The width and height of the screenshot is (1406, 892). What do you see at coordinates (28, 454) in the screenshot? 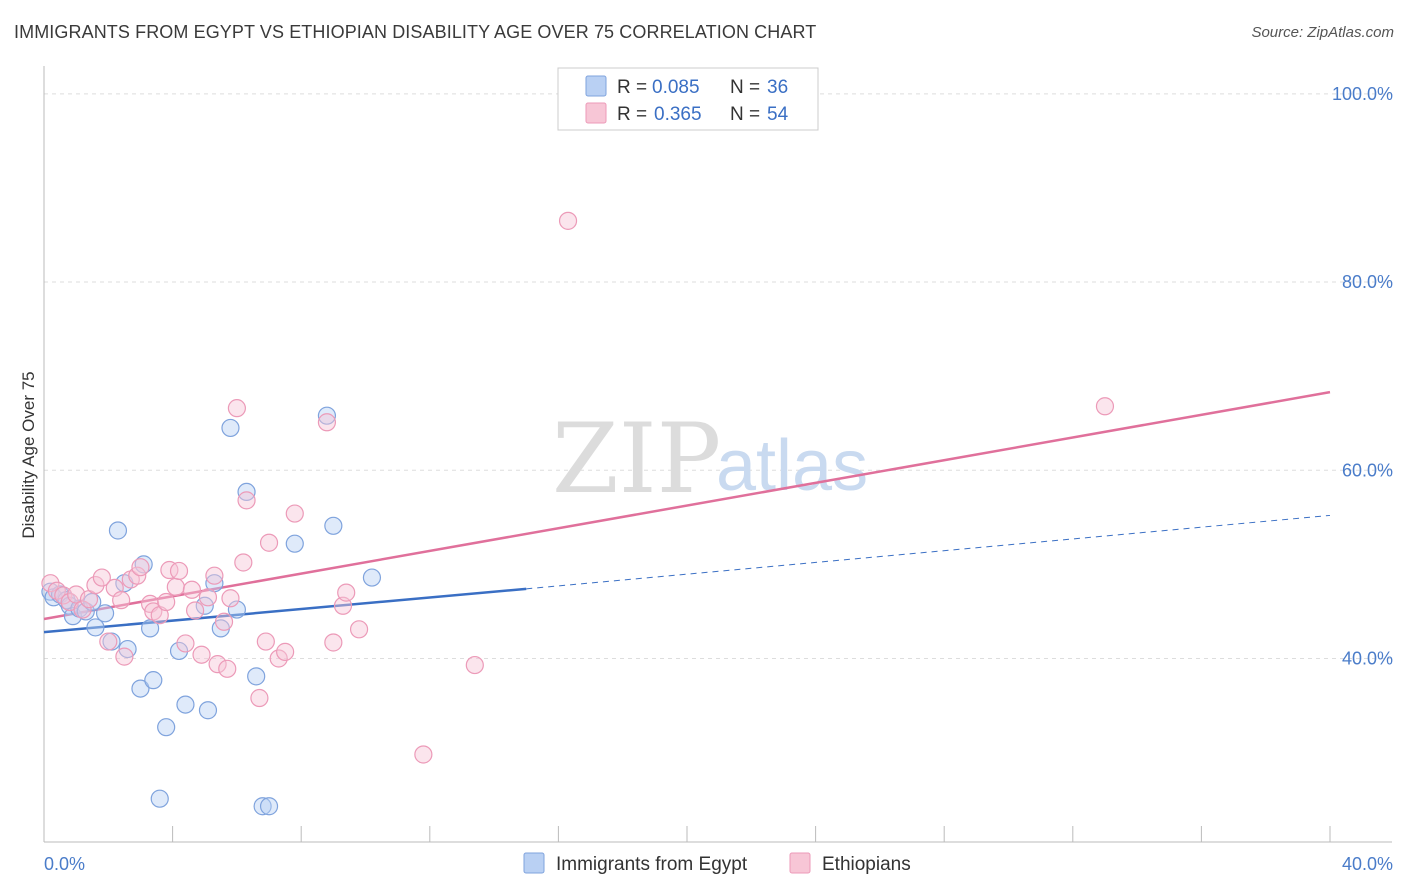
I see `y-axis-title: Disability Age Over 75` at bounding box center [28, 454].